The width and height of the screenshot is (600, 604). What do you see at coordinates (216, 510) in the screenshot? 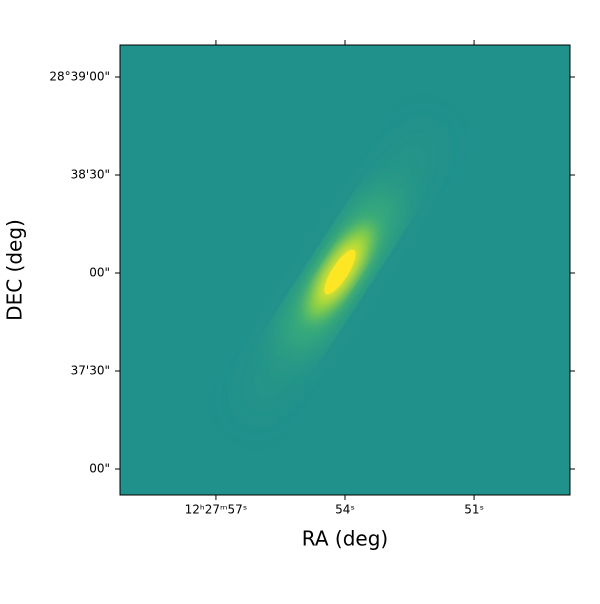
I see `x-tick-label: 12ʰ27ᵐ57ˢ` at bounding box center [216, 510].